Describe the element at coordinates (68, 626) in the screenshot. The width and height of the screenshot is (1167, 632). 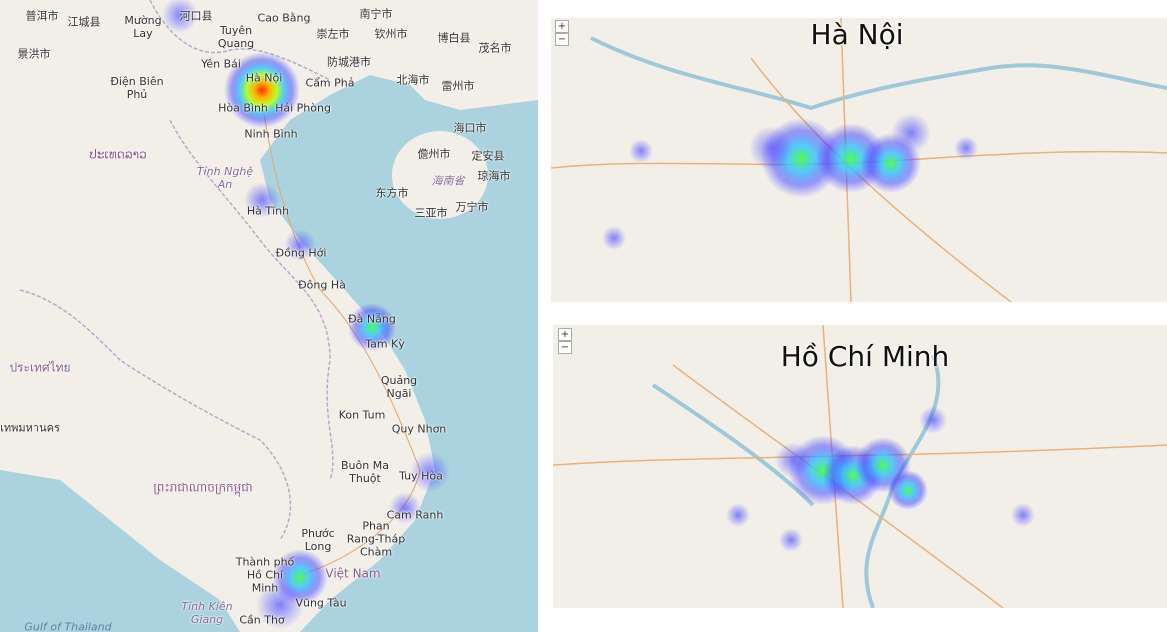
I see `place-label: Gulf of Thailand` at that location.